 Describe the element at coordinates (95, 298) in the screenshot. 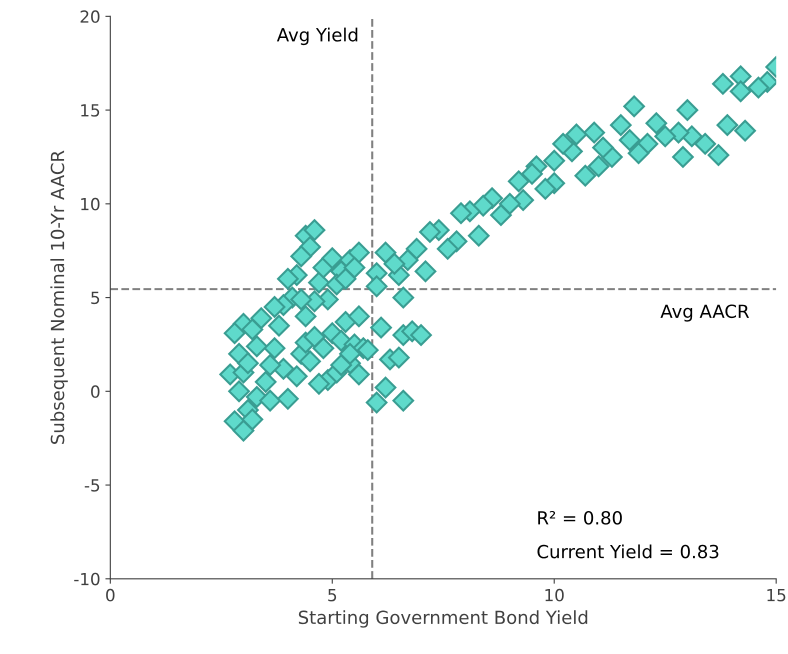

I see `y-tick-label: 5` at that location.